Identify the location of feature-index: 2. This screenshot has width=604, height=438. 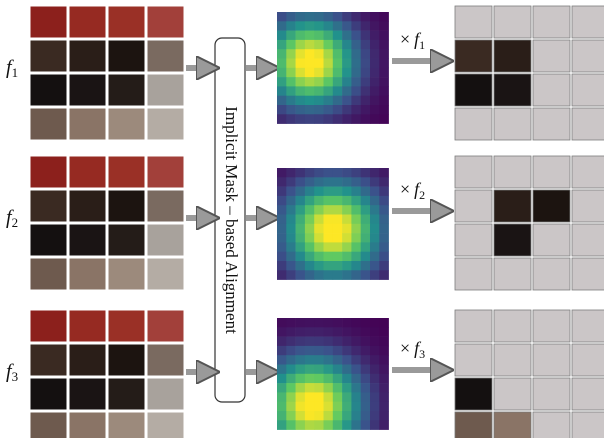
(15, 222).